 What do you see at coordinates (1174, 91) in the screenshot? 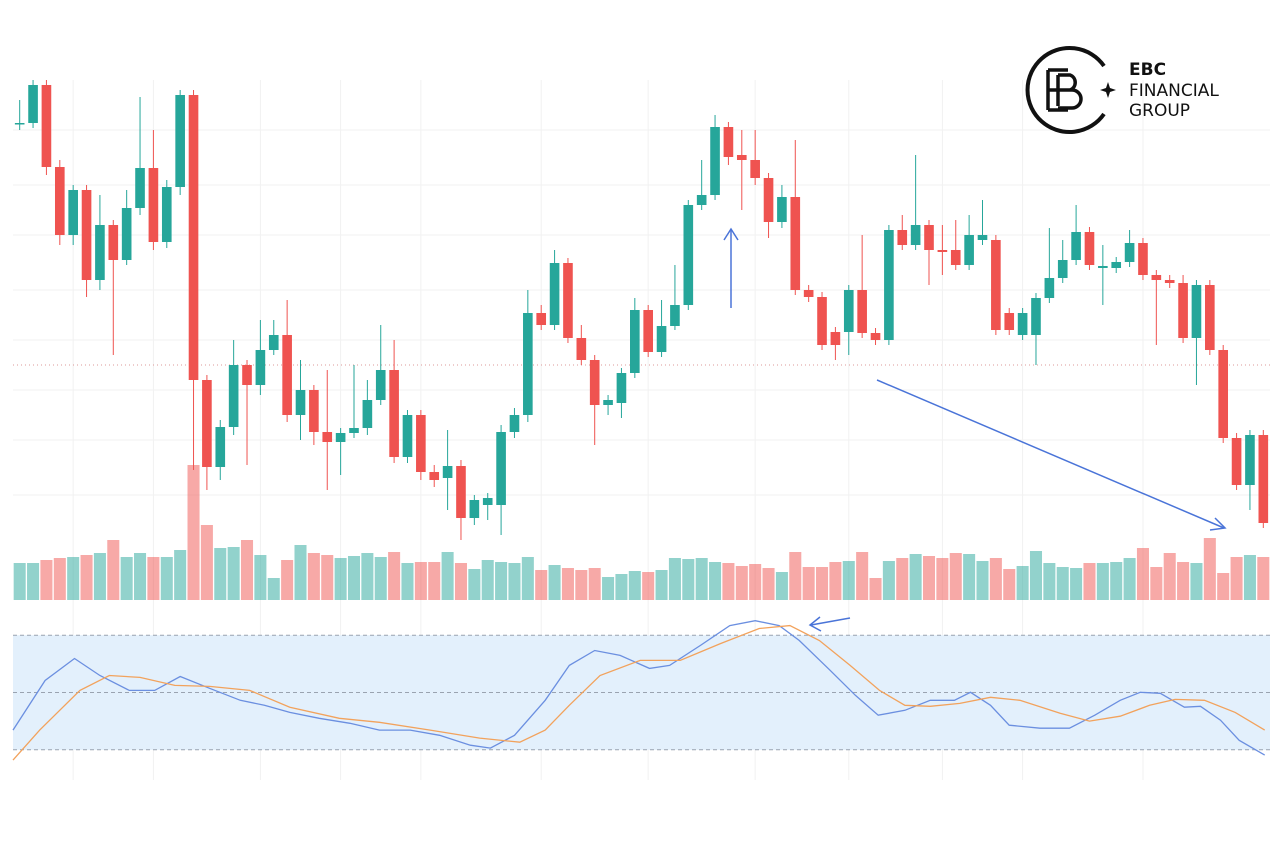
I see `logo-line: FINANCIAL` at bounding box center [1174, 91].